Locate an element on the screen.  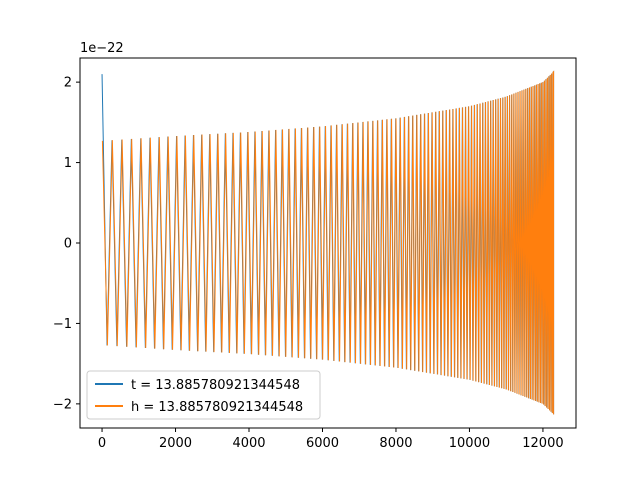
x-tick-label: 0 is located at coordinates (102, 443).